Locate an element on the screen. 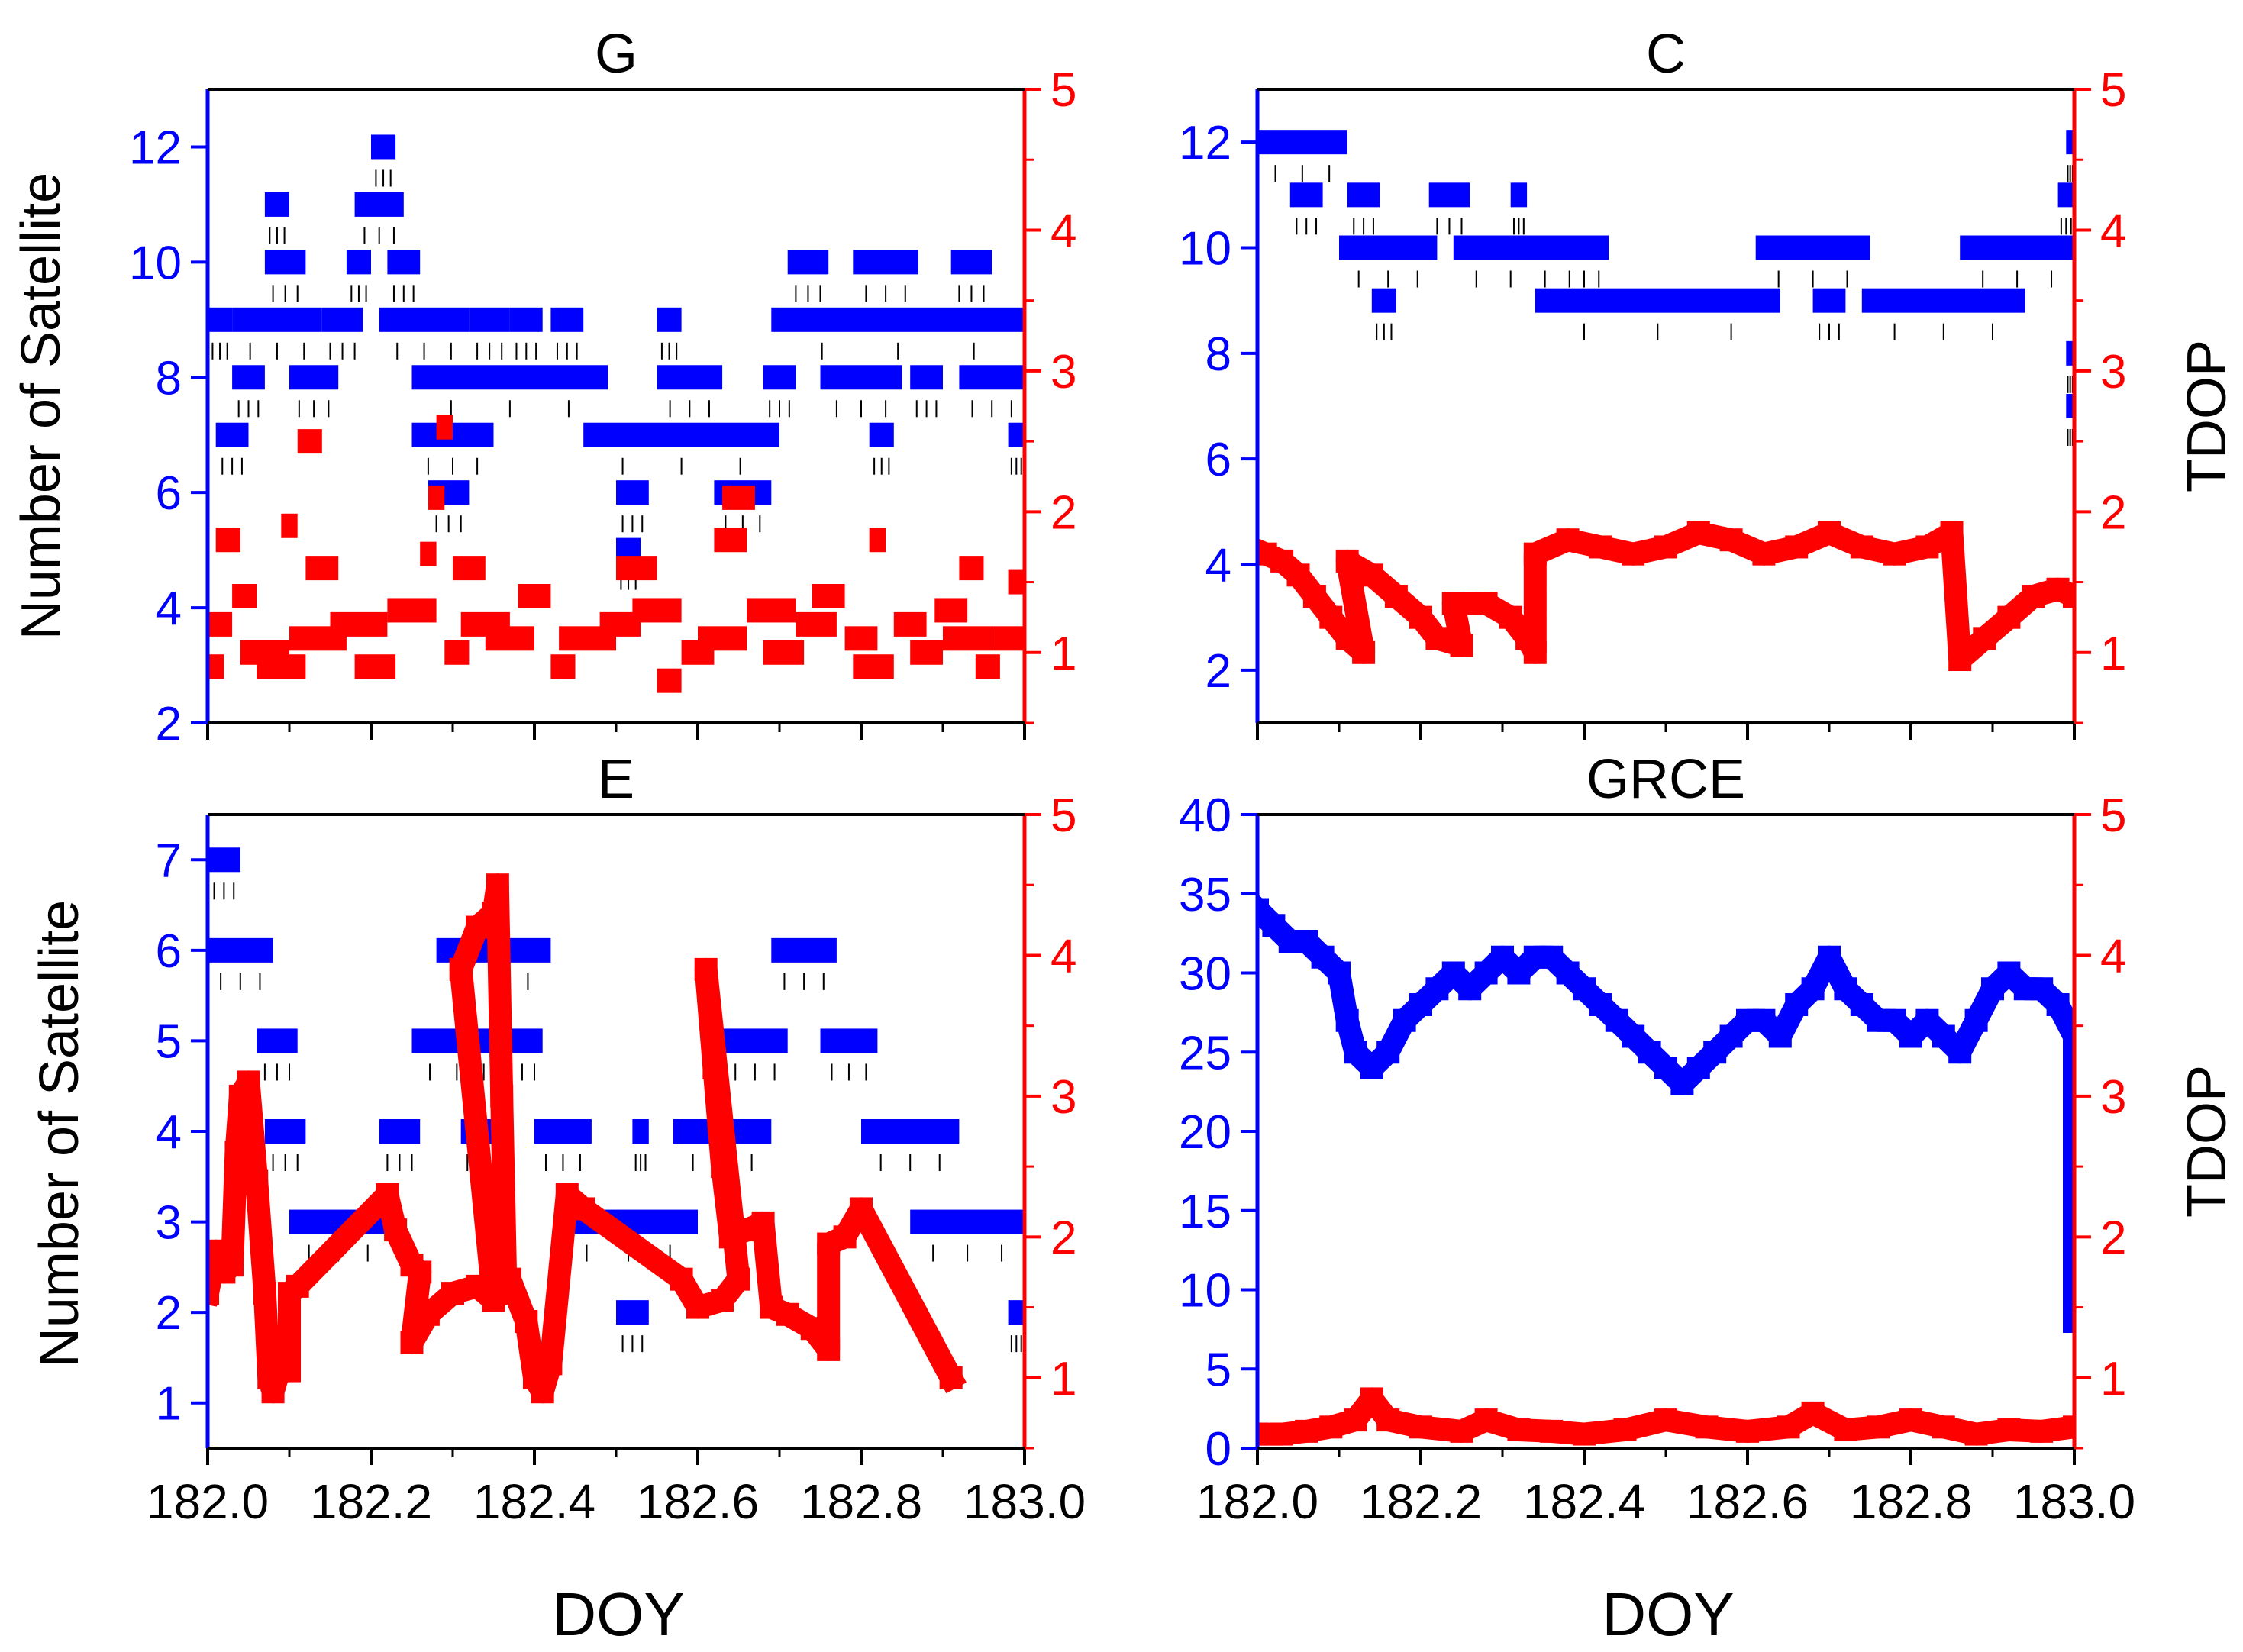 The width and height of the screenshot is (2243, 1652). c-y2-tick-label: 5 is located at coordinates (2113, 90).